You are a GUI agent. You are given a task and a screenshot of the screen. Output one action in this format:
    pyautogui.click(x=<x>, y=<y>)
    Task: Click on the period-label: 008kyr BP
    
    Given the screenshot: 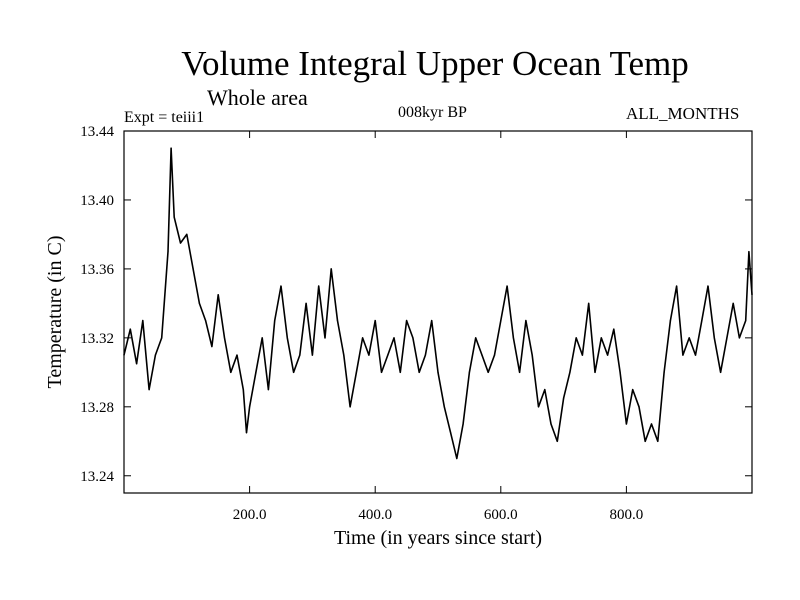 What is the action you would take?
    pyautogui.click(x=432, y=112)
    